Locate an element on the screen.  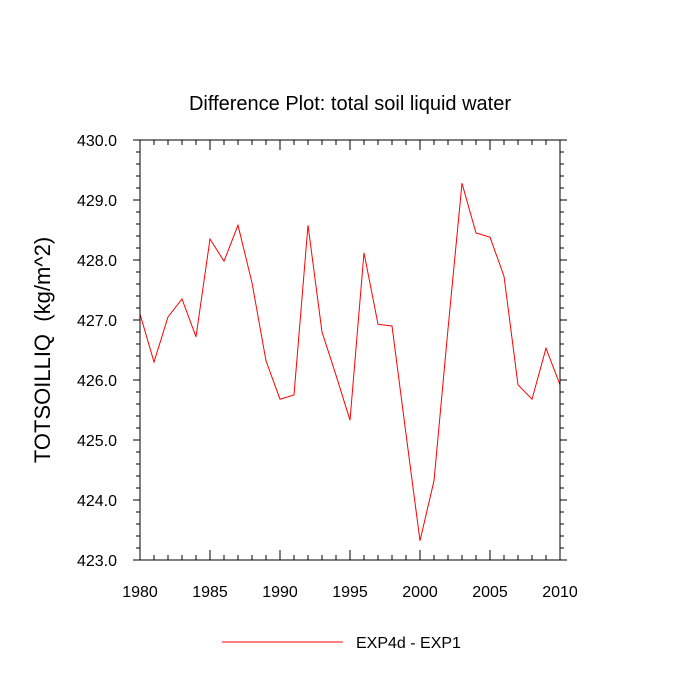
x-tick-labels: 1980 1985 1990 1995 2000 2005 2010 is located at coordinates (350, 592).